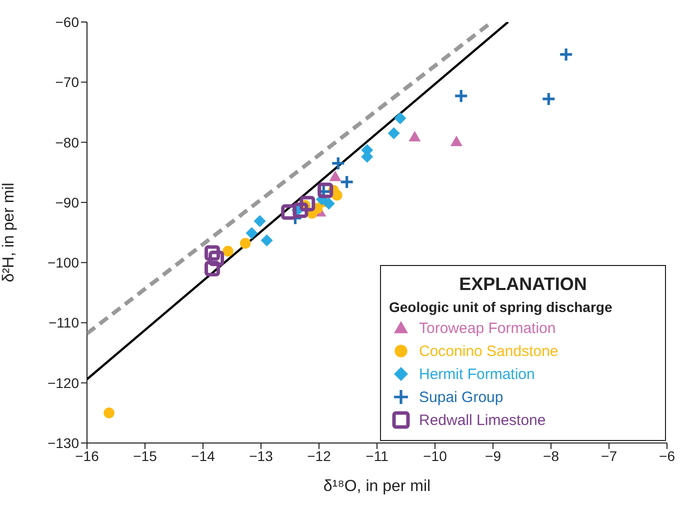  Describe the element at coordinates (667, 456) in the screenshot. I see `x-tick-label: −6` at that location.